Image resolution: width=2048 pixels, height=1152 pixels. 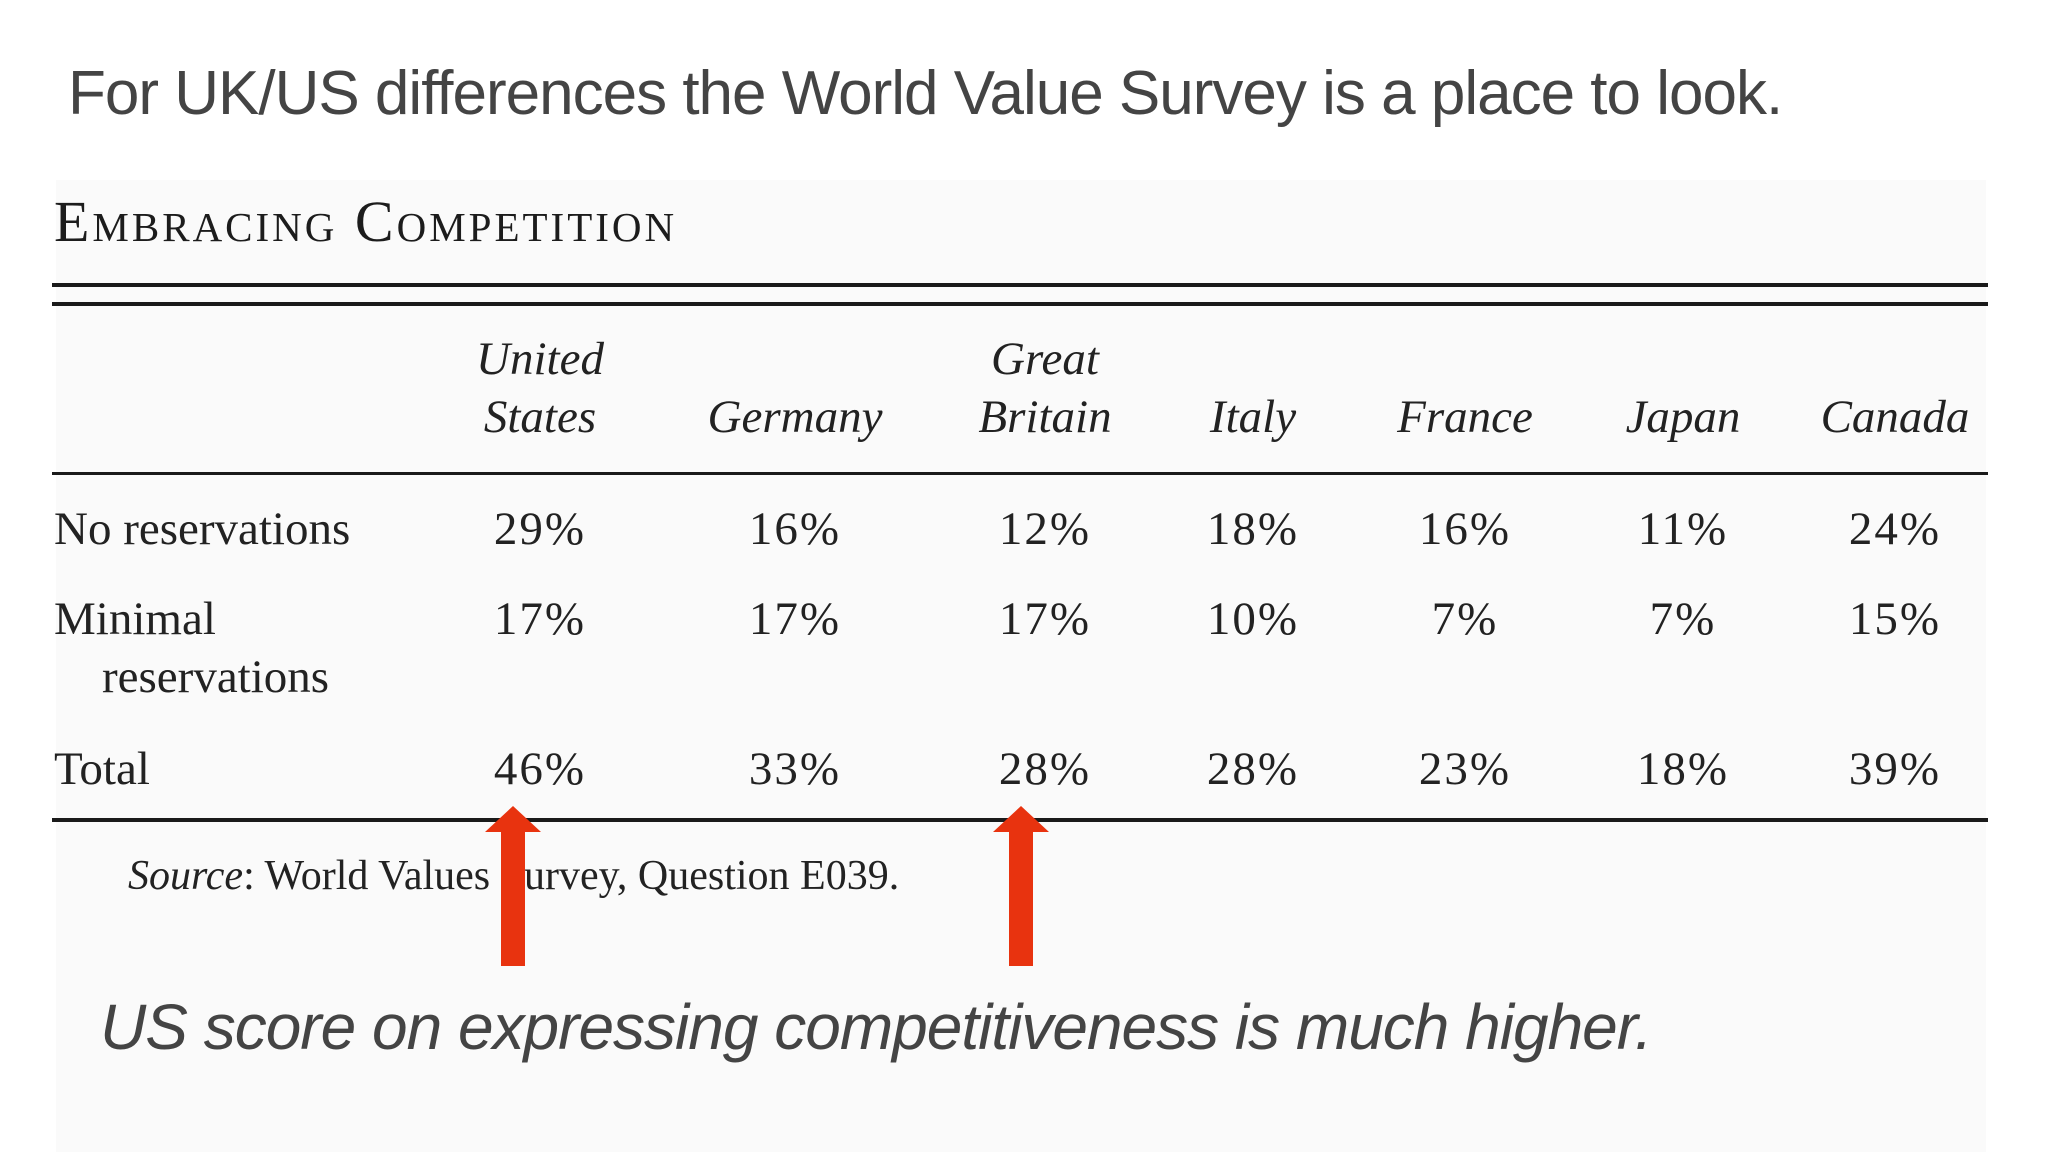 I want to click on row-label-no-reservations: No reservations, so click(x=202, y=529).